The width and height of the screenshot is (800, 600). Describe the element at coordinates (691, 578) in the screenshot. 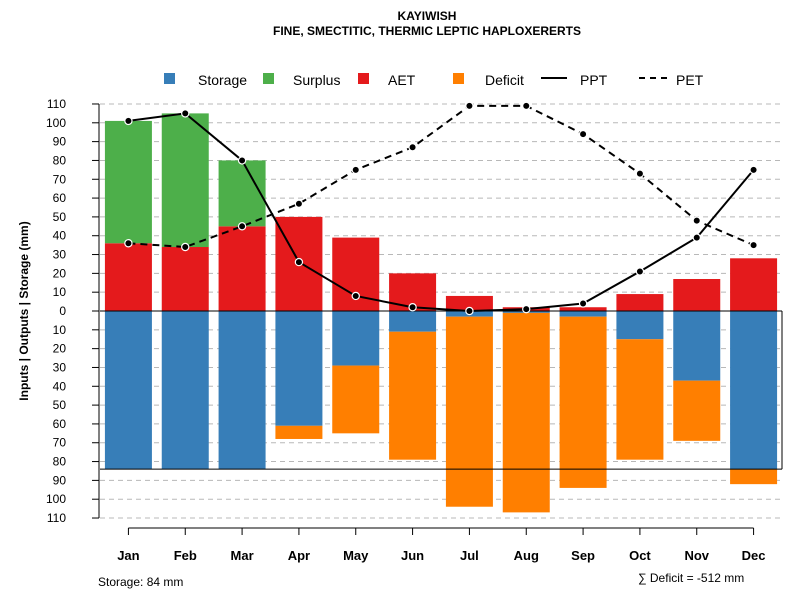

I see `deficit-sum-note: ∑ Deficit = -512 mm` at that location.